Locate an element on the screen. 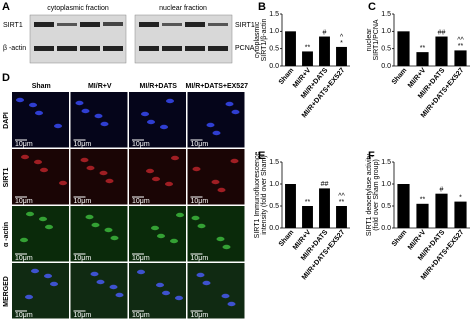 This screenshot has height=321, width=474. panel-letter: A is located at coordinates (6, 7).